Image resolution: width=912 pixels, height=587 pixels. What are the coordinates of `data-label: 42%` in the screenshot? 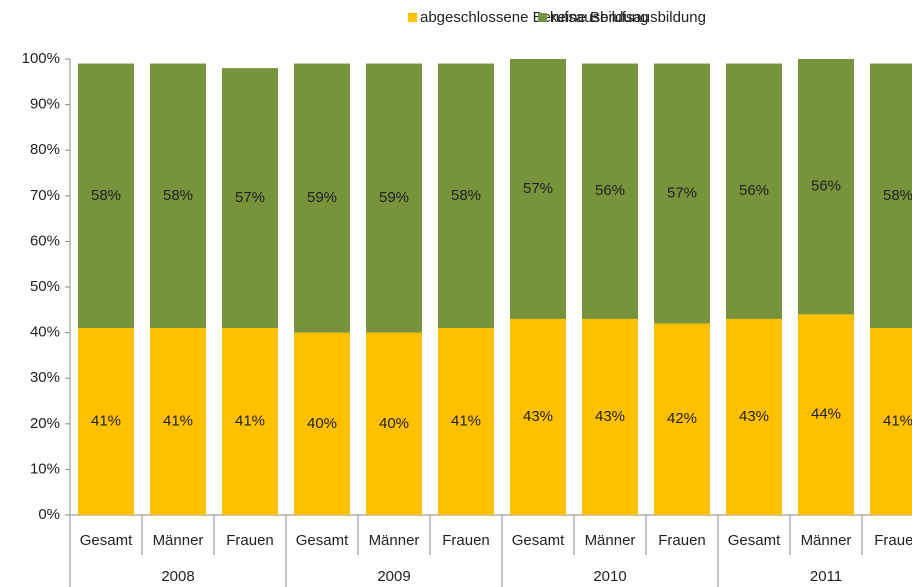 It's located at (682, 418).